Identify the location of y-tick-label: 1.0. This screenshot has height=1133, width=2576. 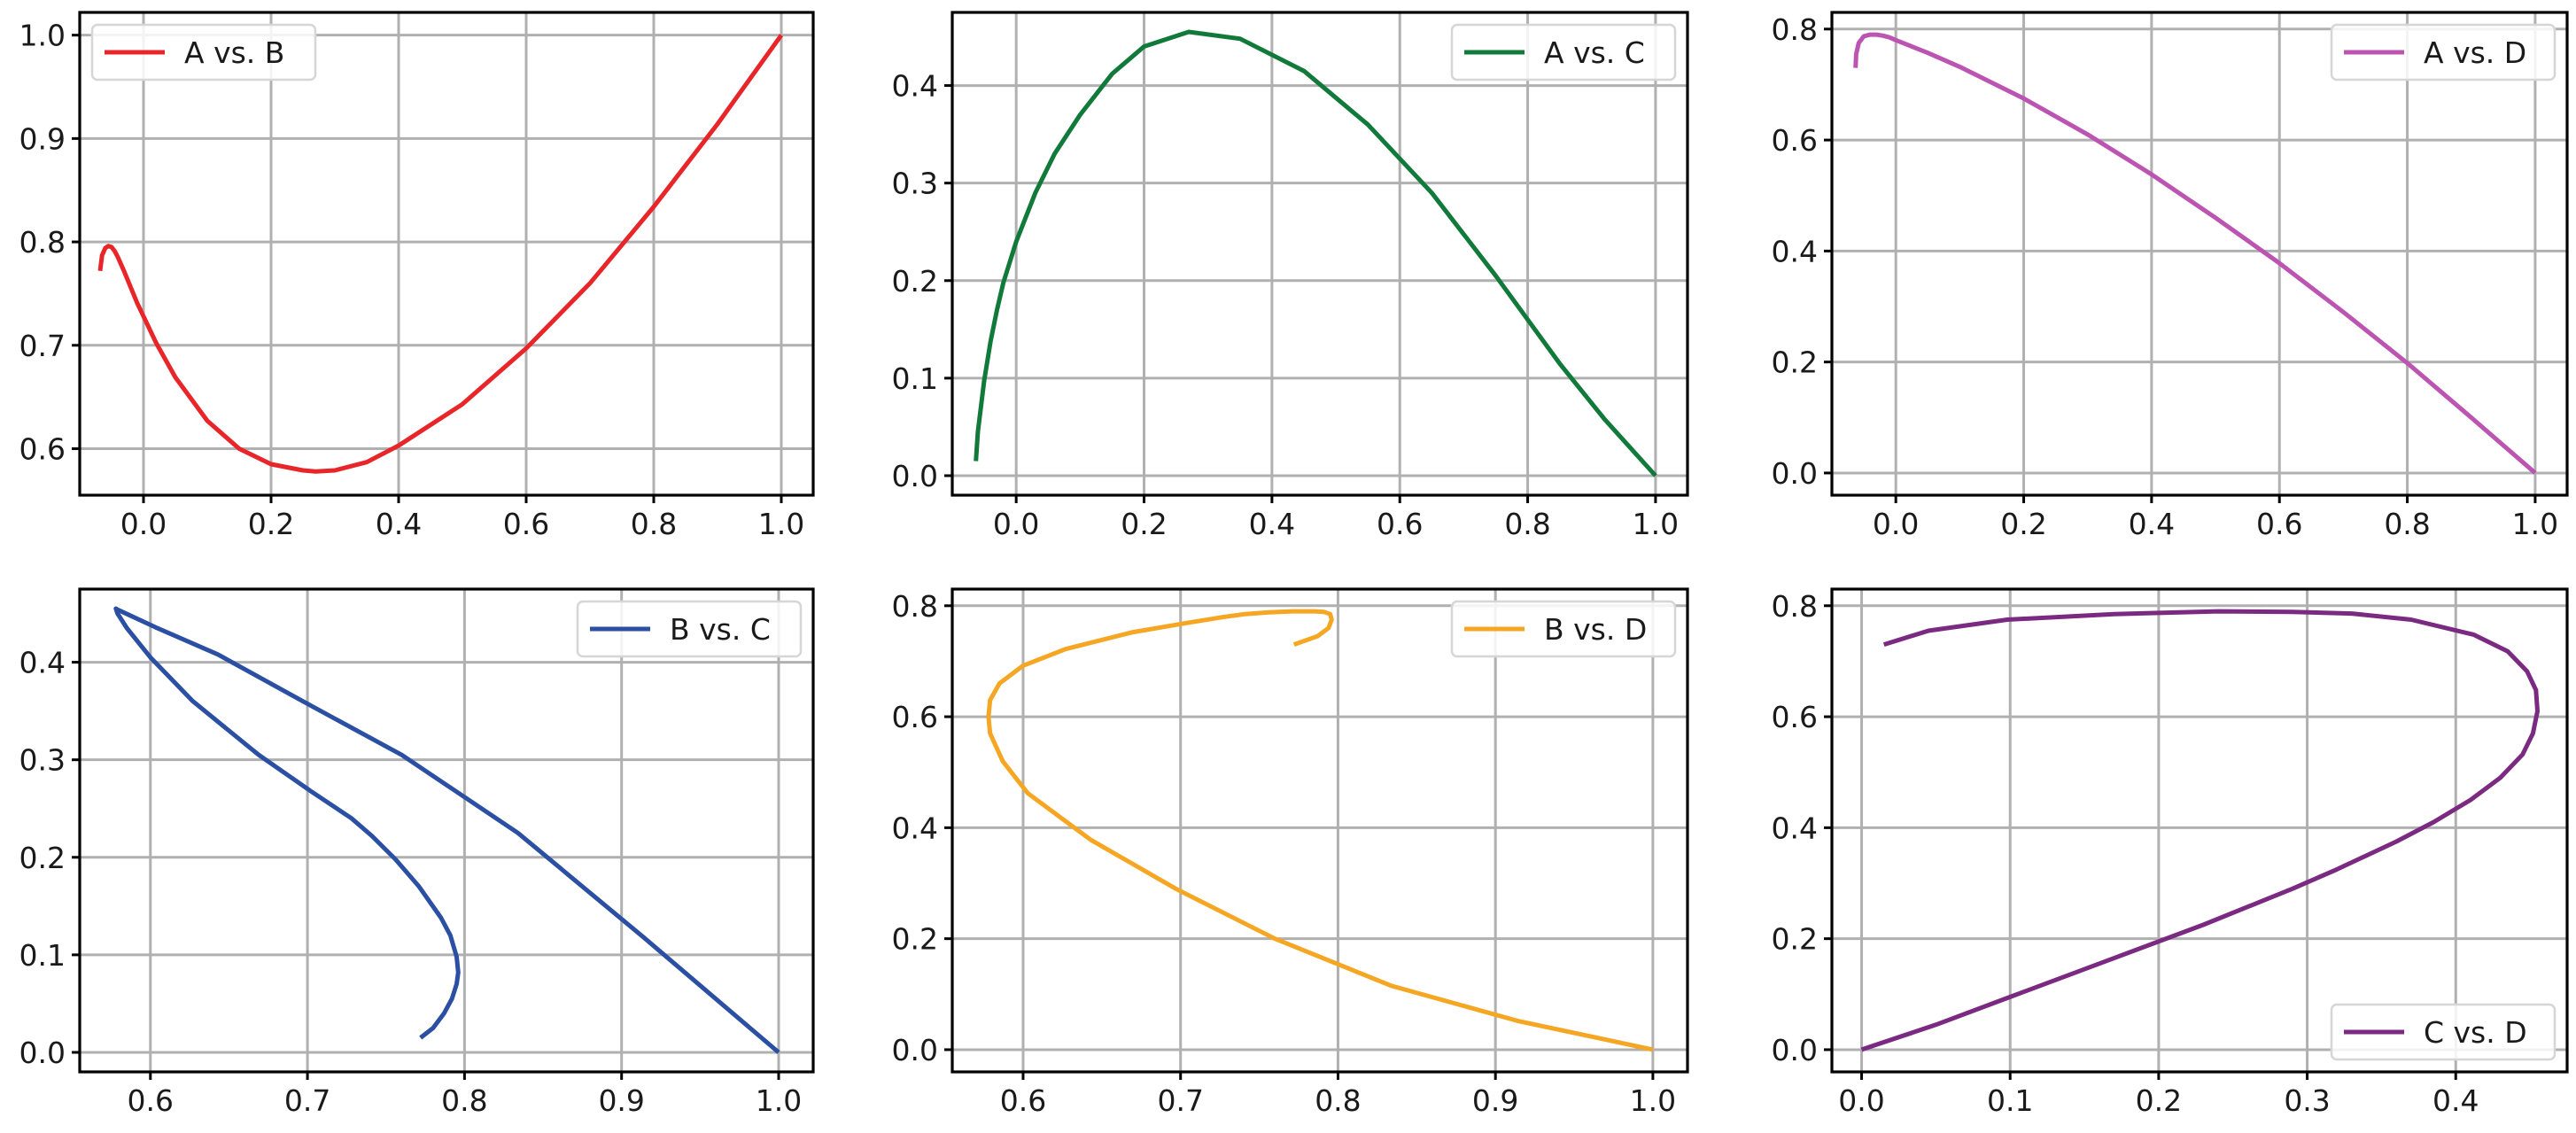
(42, 36).